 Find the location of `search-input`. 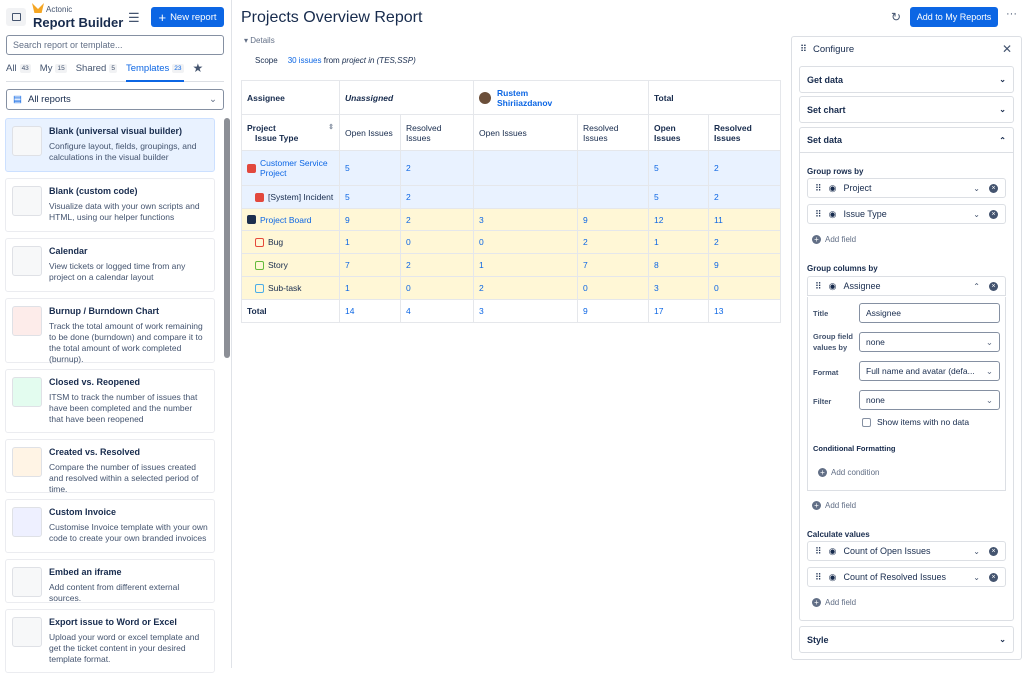

search-input is located at coordinates (115, 45).